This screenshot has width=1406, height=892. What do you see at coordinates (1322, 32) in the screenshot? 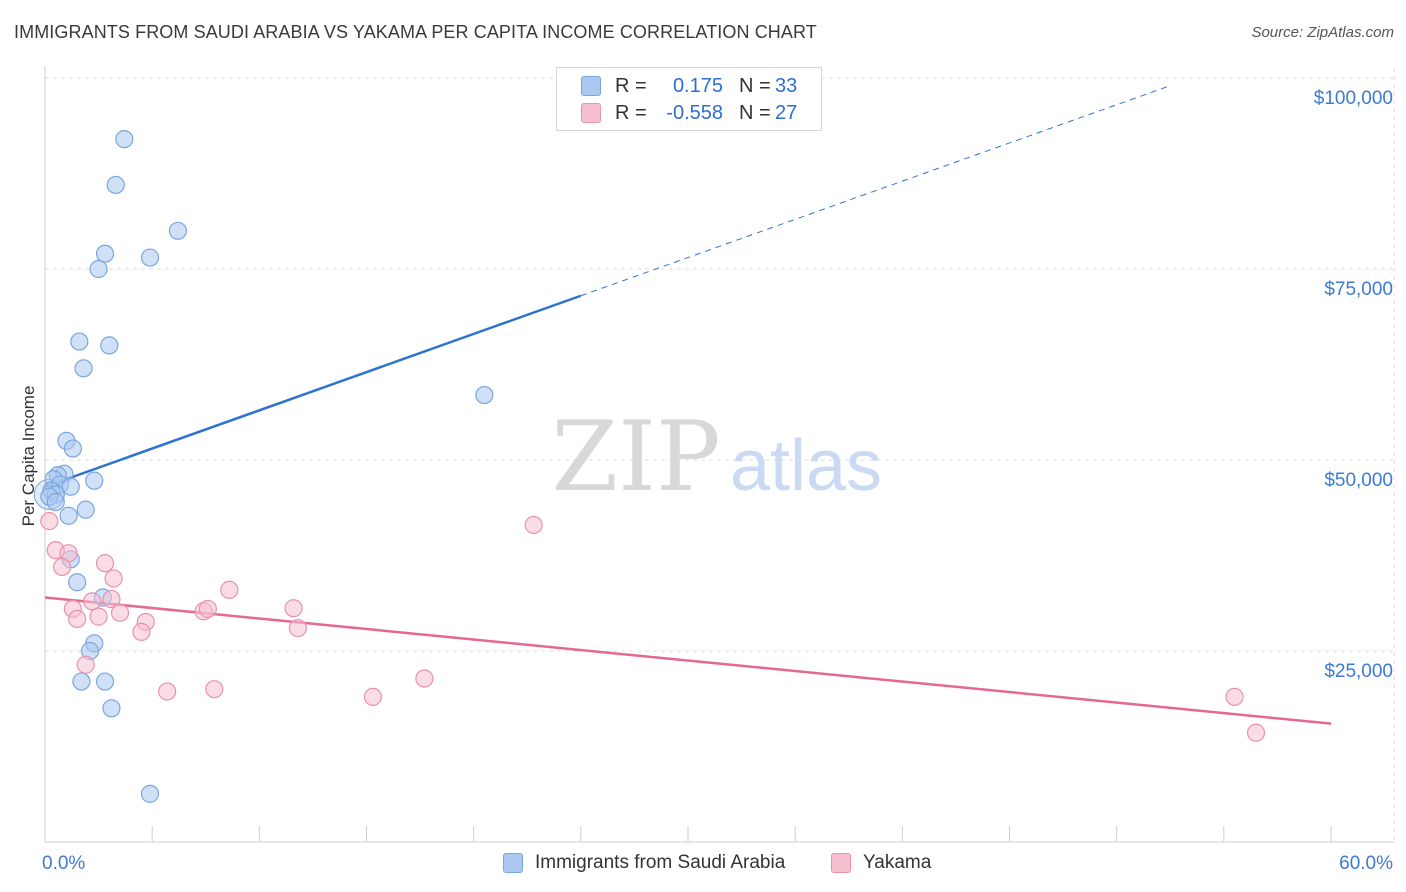
I see `source-credit: Source: ZipAtlas.com` at bounding box center [1322, 32].